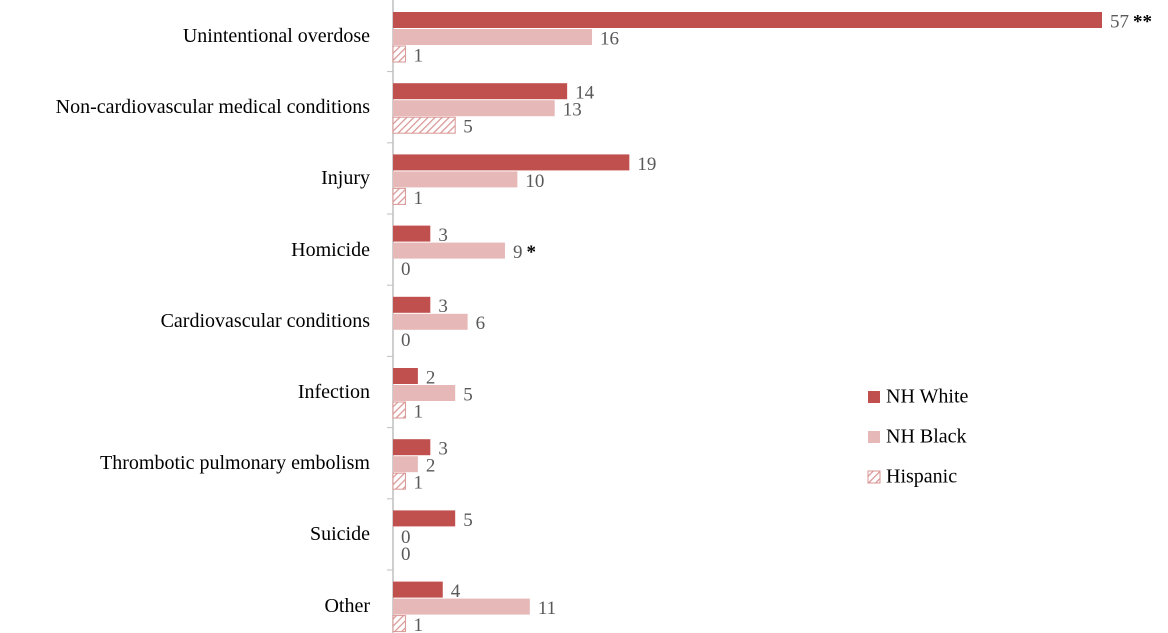  Describe the element at coordinates (347, 605) in the screenshot. I see `category-label: Other` at that location.